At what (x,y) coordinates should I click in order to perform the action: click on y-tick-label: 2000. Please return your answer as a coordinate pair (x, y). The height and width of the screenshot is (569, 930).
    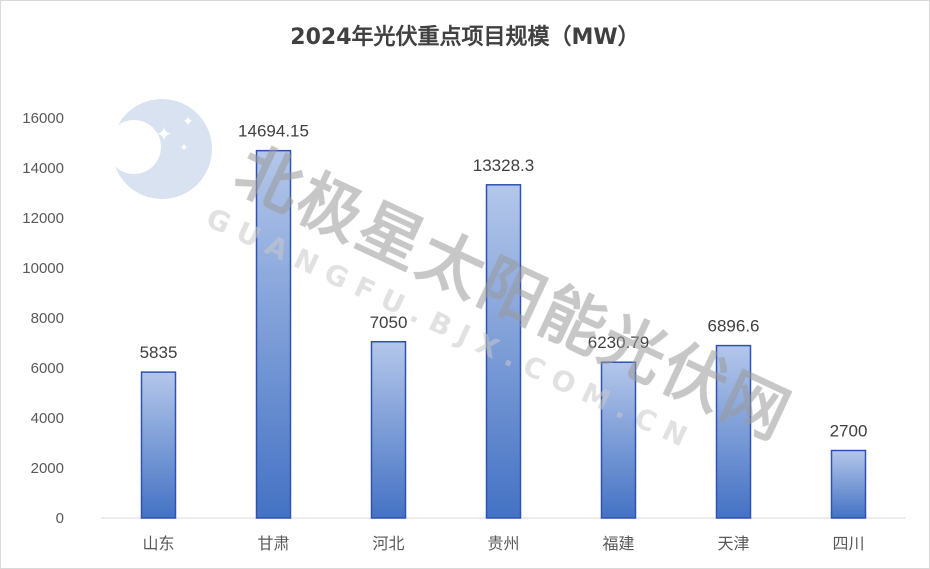
    Looking at the image, I should click on (47, 468).